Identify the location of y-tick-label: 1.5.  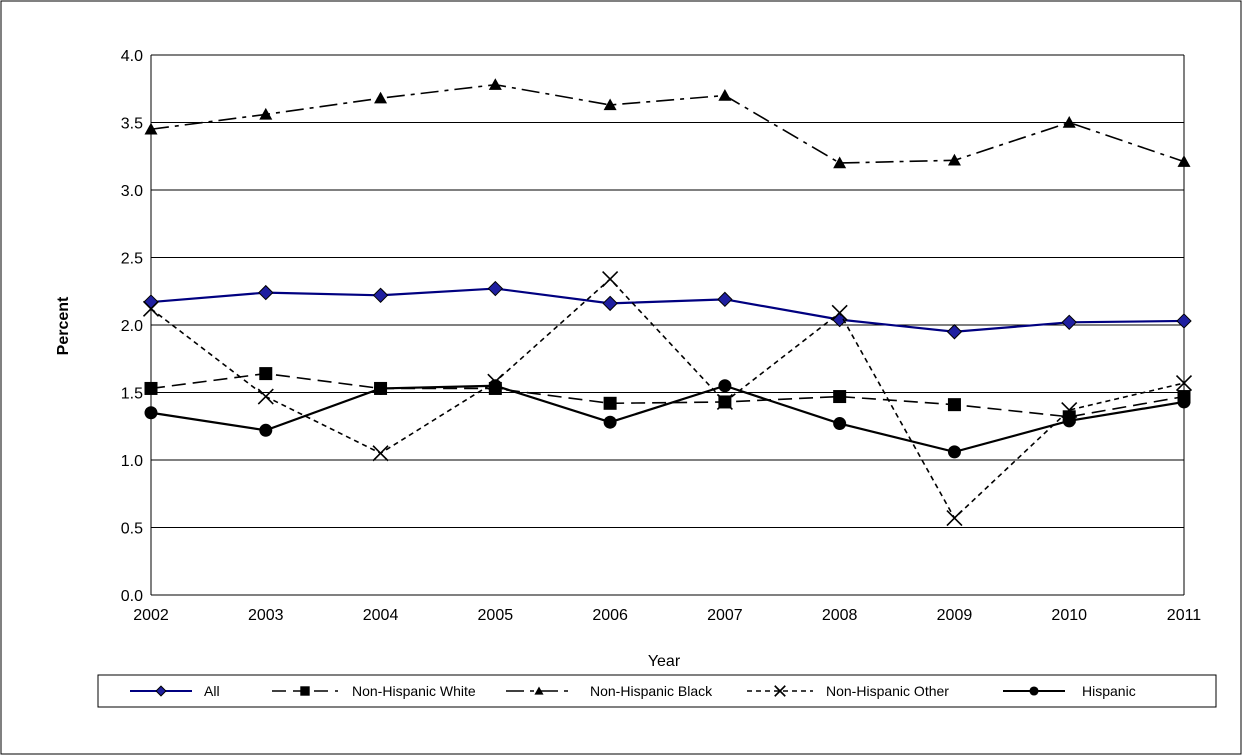
(132, 394).